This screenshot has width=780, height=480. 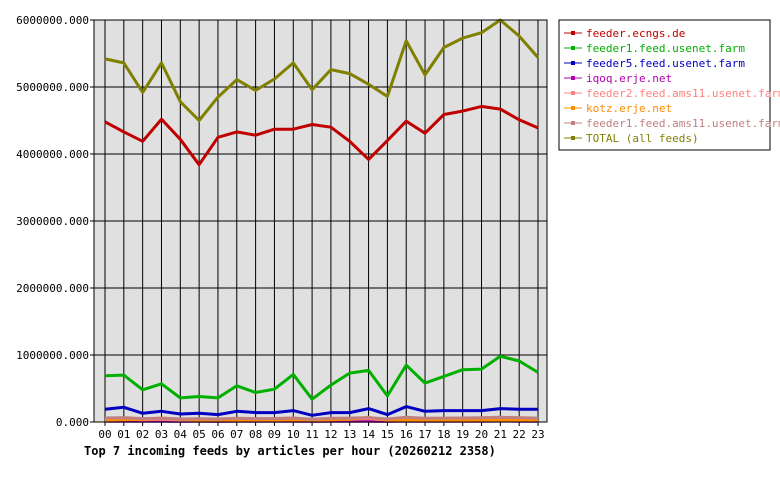 I want to click on x-tick-label: 15, so click(x=387, y=434).